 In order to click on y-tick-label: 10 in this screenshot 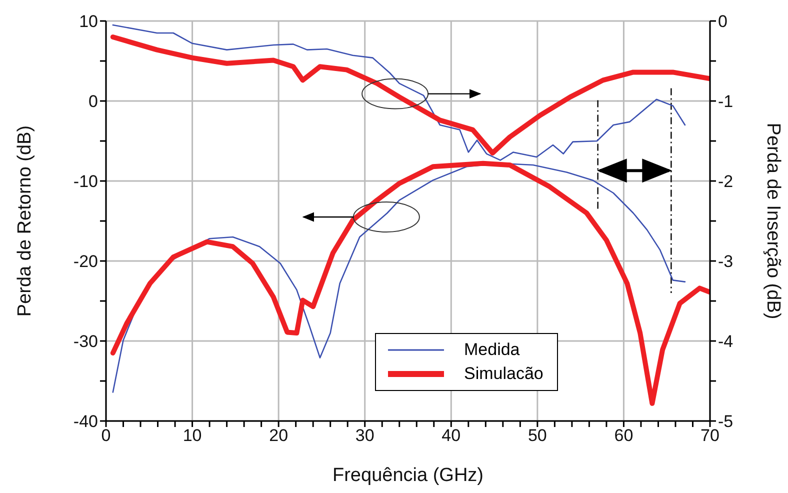, I will do `click(88, 22)`.